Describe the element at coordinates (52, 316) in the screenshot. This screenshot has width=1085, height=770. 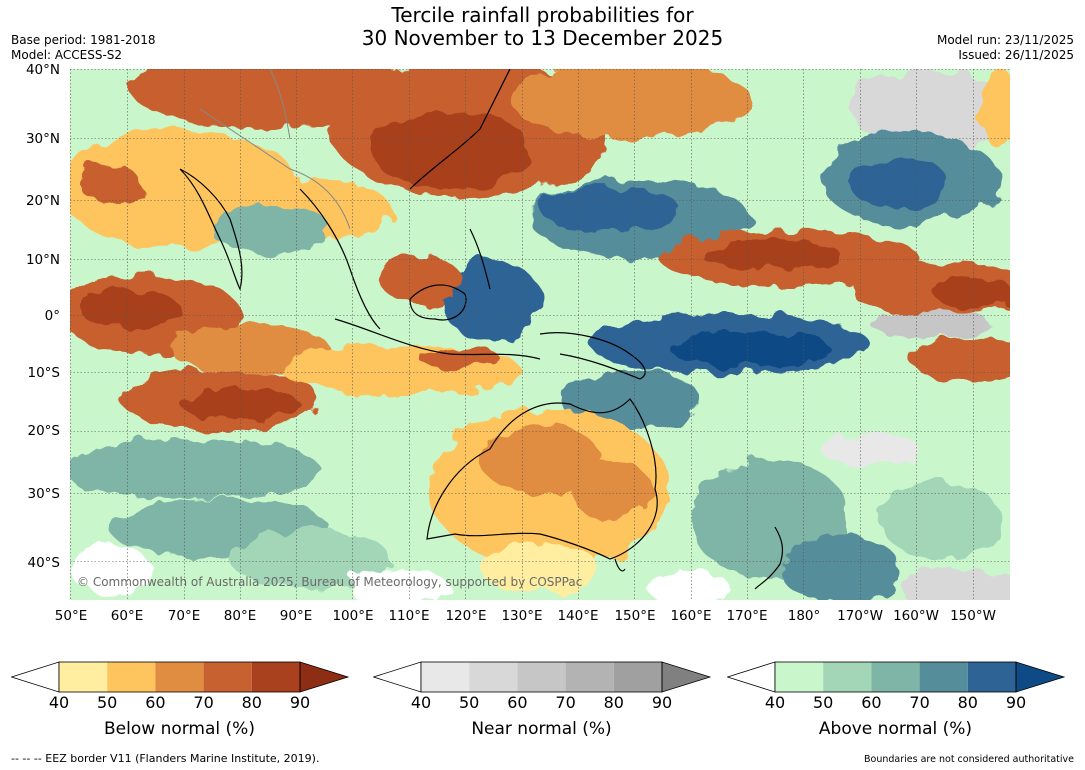
I see `latitude-label: 0°` at that location.